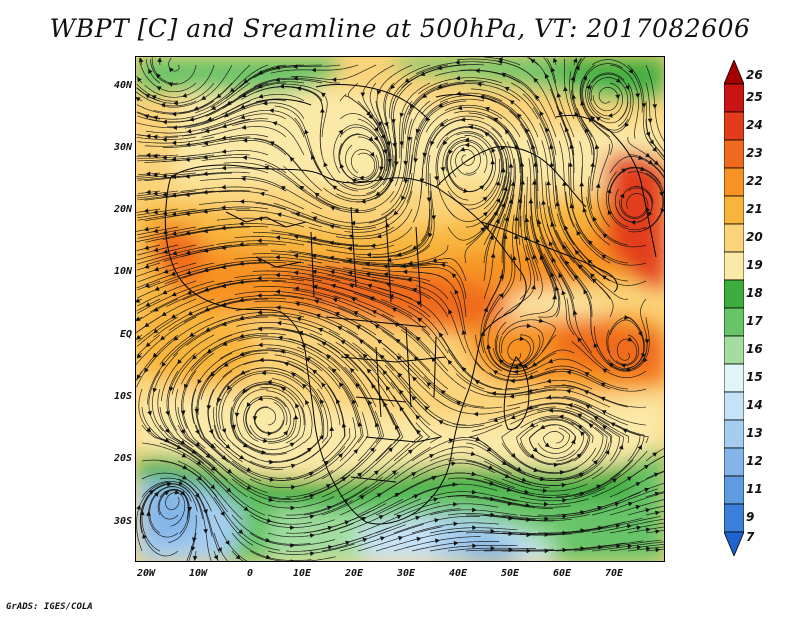  What do you see at coordinates (754, 265) in the screenshot?
I see `colorbar-label: 19` at bounding box center [754, 265].